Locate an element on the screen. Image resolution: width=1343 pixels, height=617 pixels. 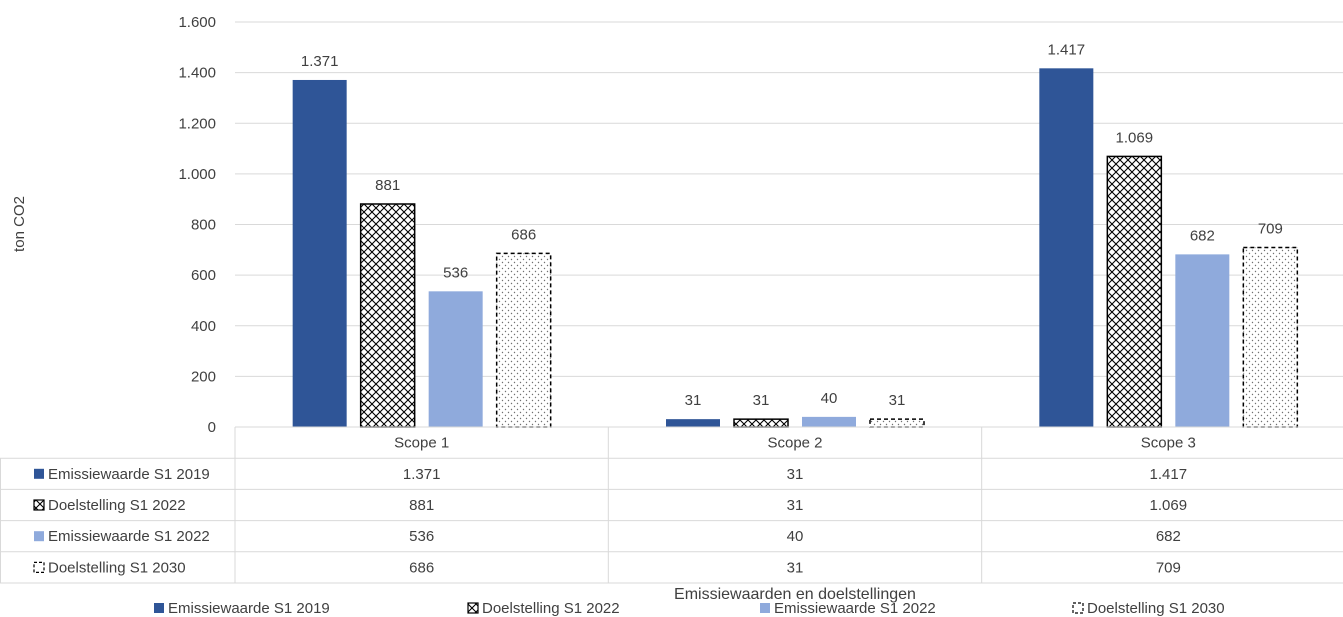
data-label: 709 is located at coordinates (1270, 229).